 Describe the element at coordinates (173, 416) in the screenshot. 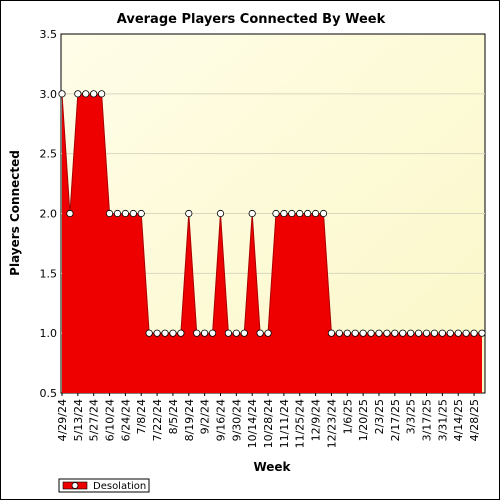

I see `x-tick-label: 8/5/24` at that location.